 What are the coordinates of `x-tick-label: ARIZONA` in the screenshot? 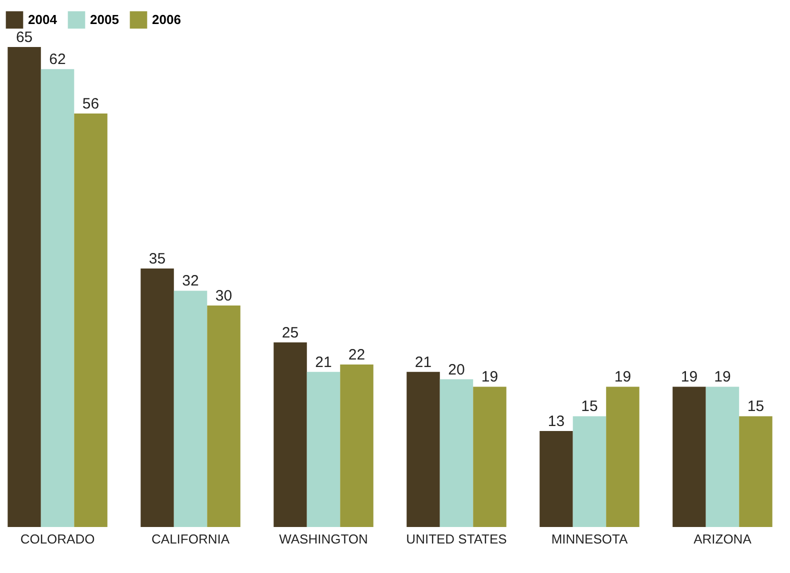 It's located at (723, 539).